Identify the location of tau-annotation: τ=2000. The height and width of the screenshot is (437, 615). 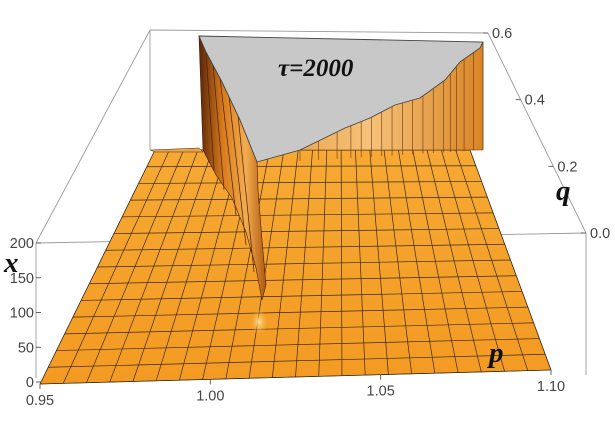
(316, 68).